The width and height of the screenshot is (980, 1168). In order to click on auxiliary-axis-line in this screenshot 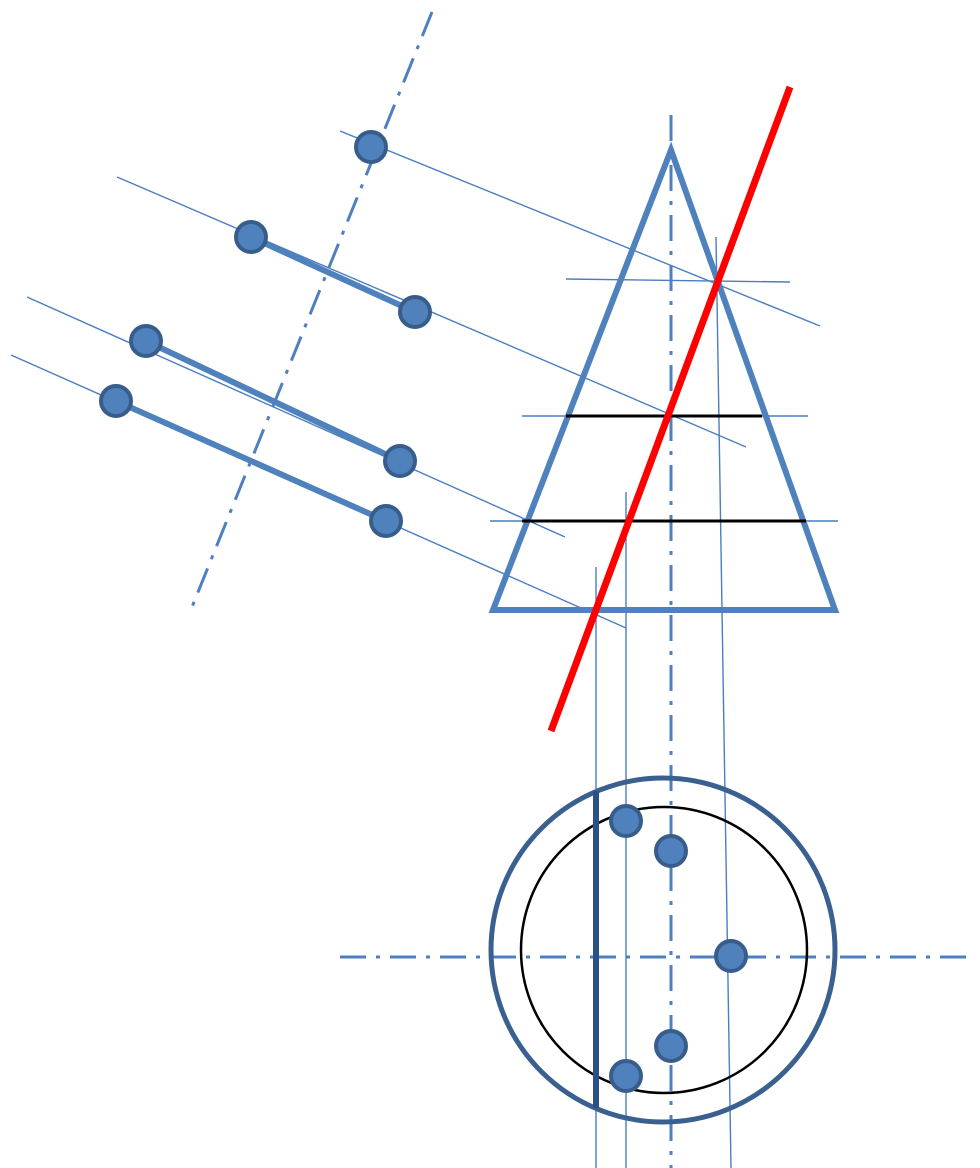, I will do `click(311, 312)`.